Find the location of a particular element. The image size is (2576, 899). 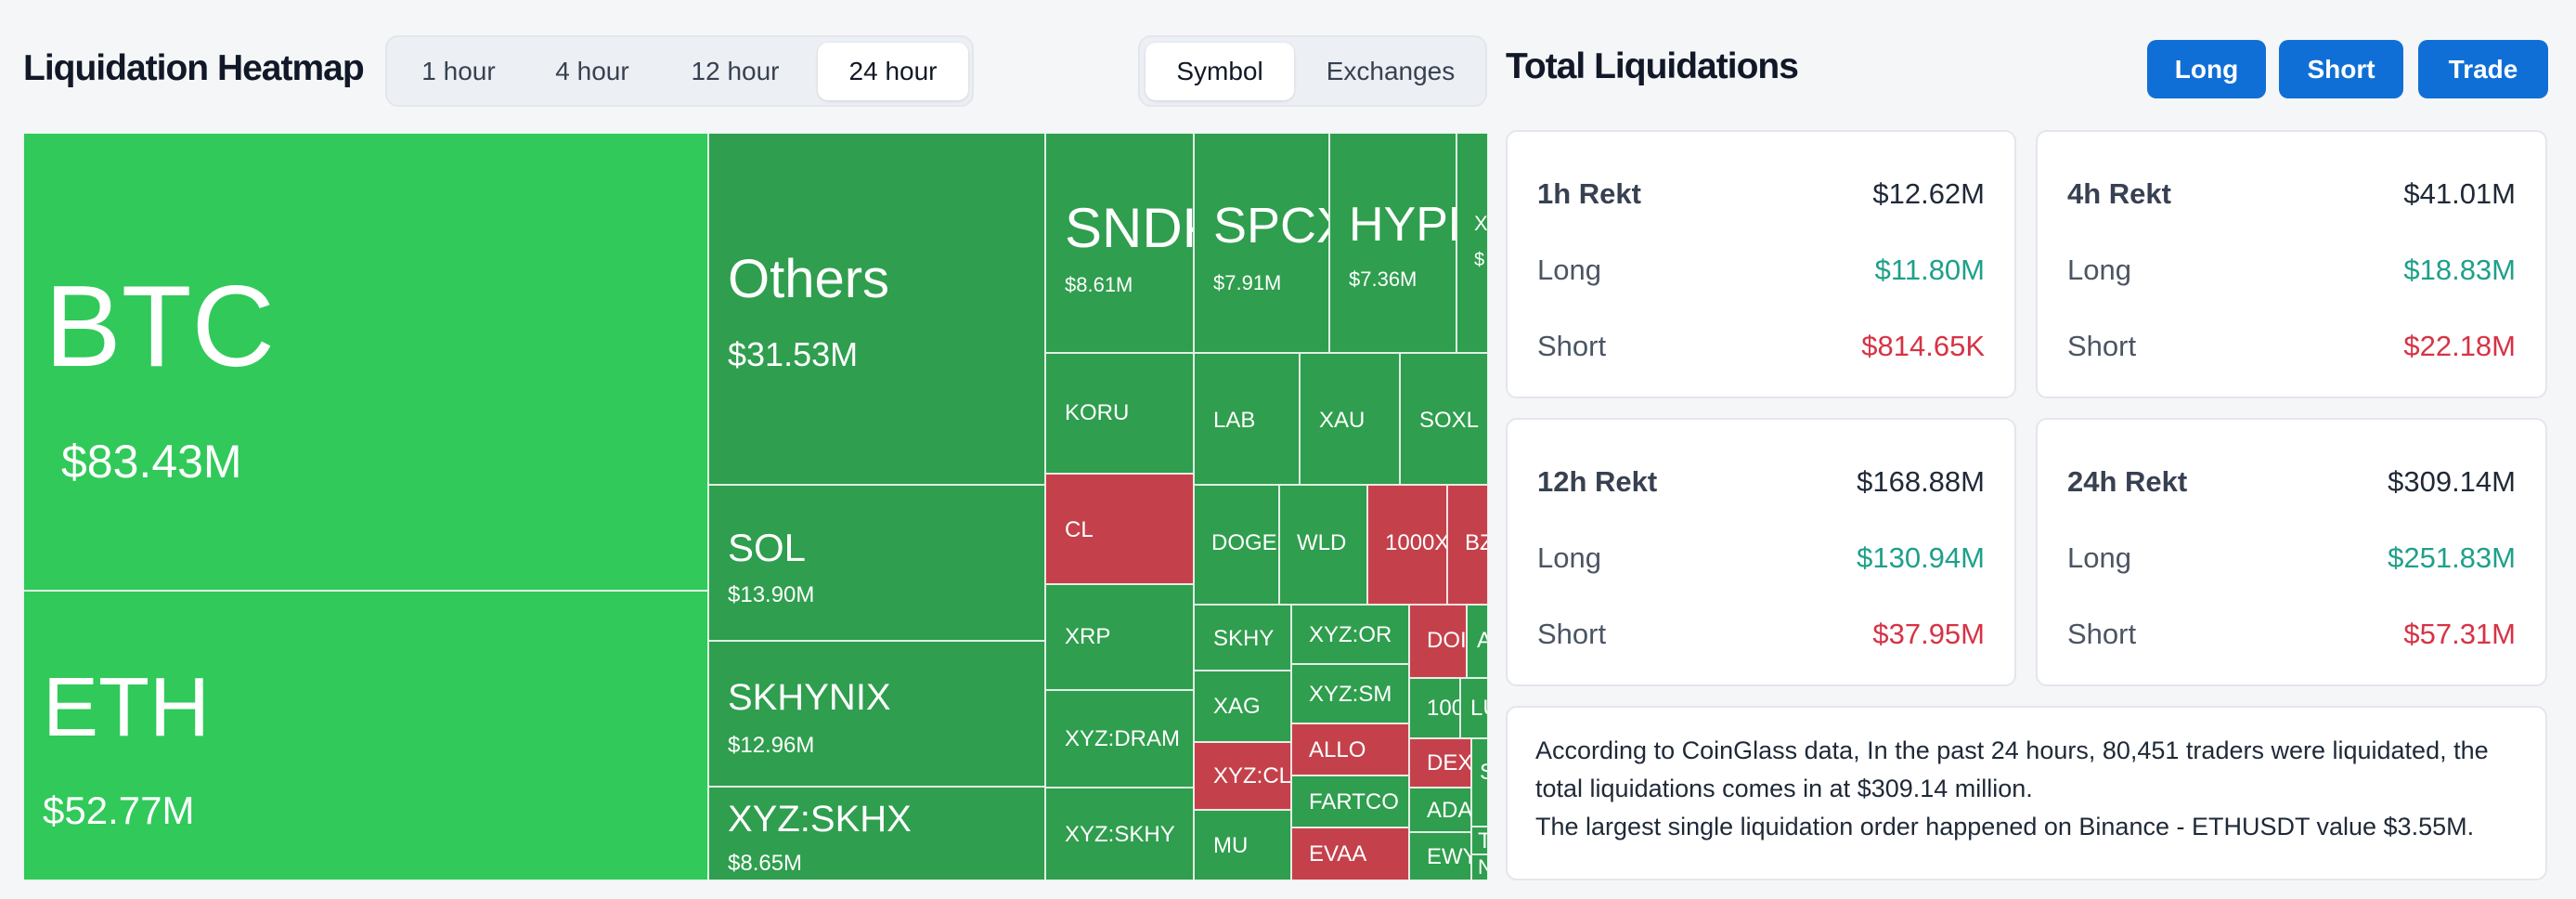

card-title: 12h Rekt is located at coordinates (1597, 481).